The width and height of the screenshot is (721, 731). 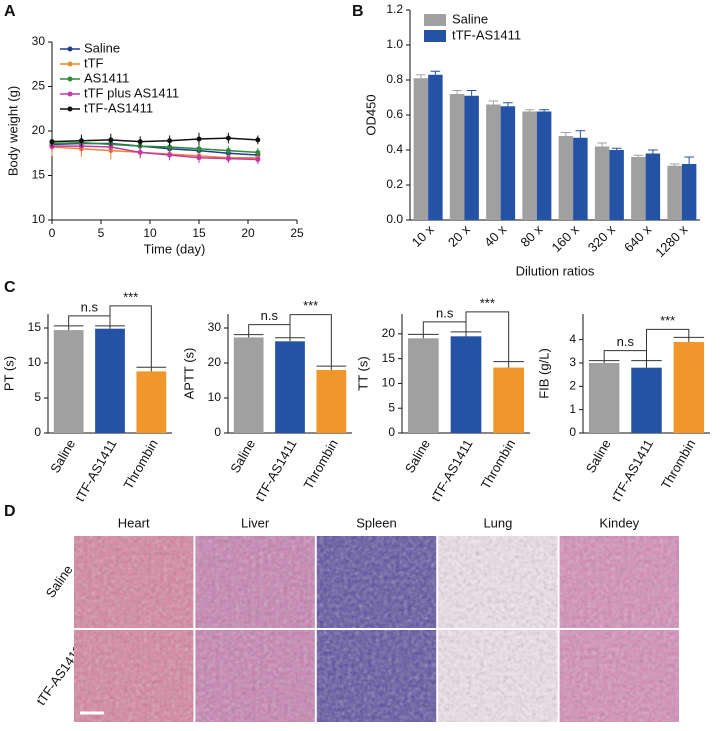 What do you see at coordinates (39, 175) in the screenshot?
I see `y-tick-label: 15` at bounding box center [39, 175].